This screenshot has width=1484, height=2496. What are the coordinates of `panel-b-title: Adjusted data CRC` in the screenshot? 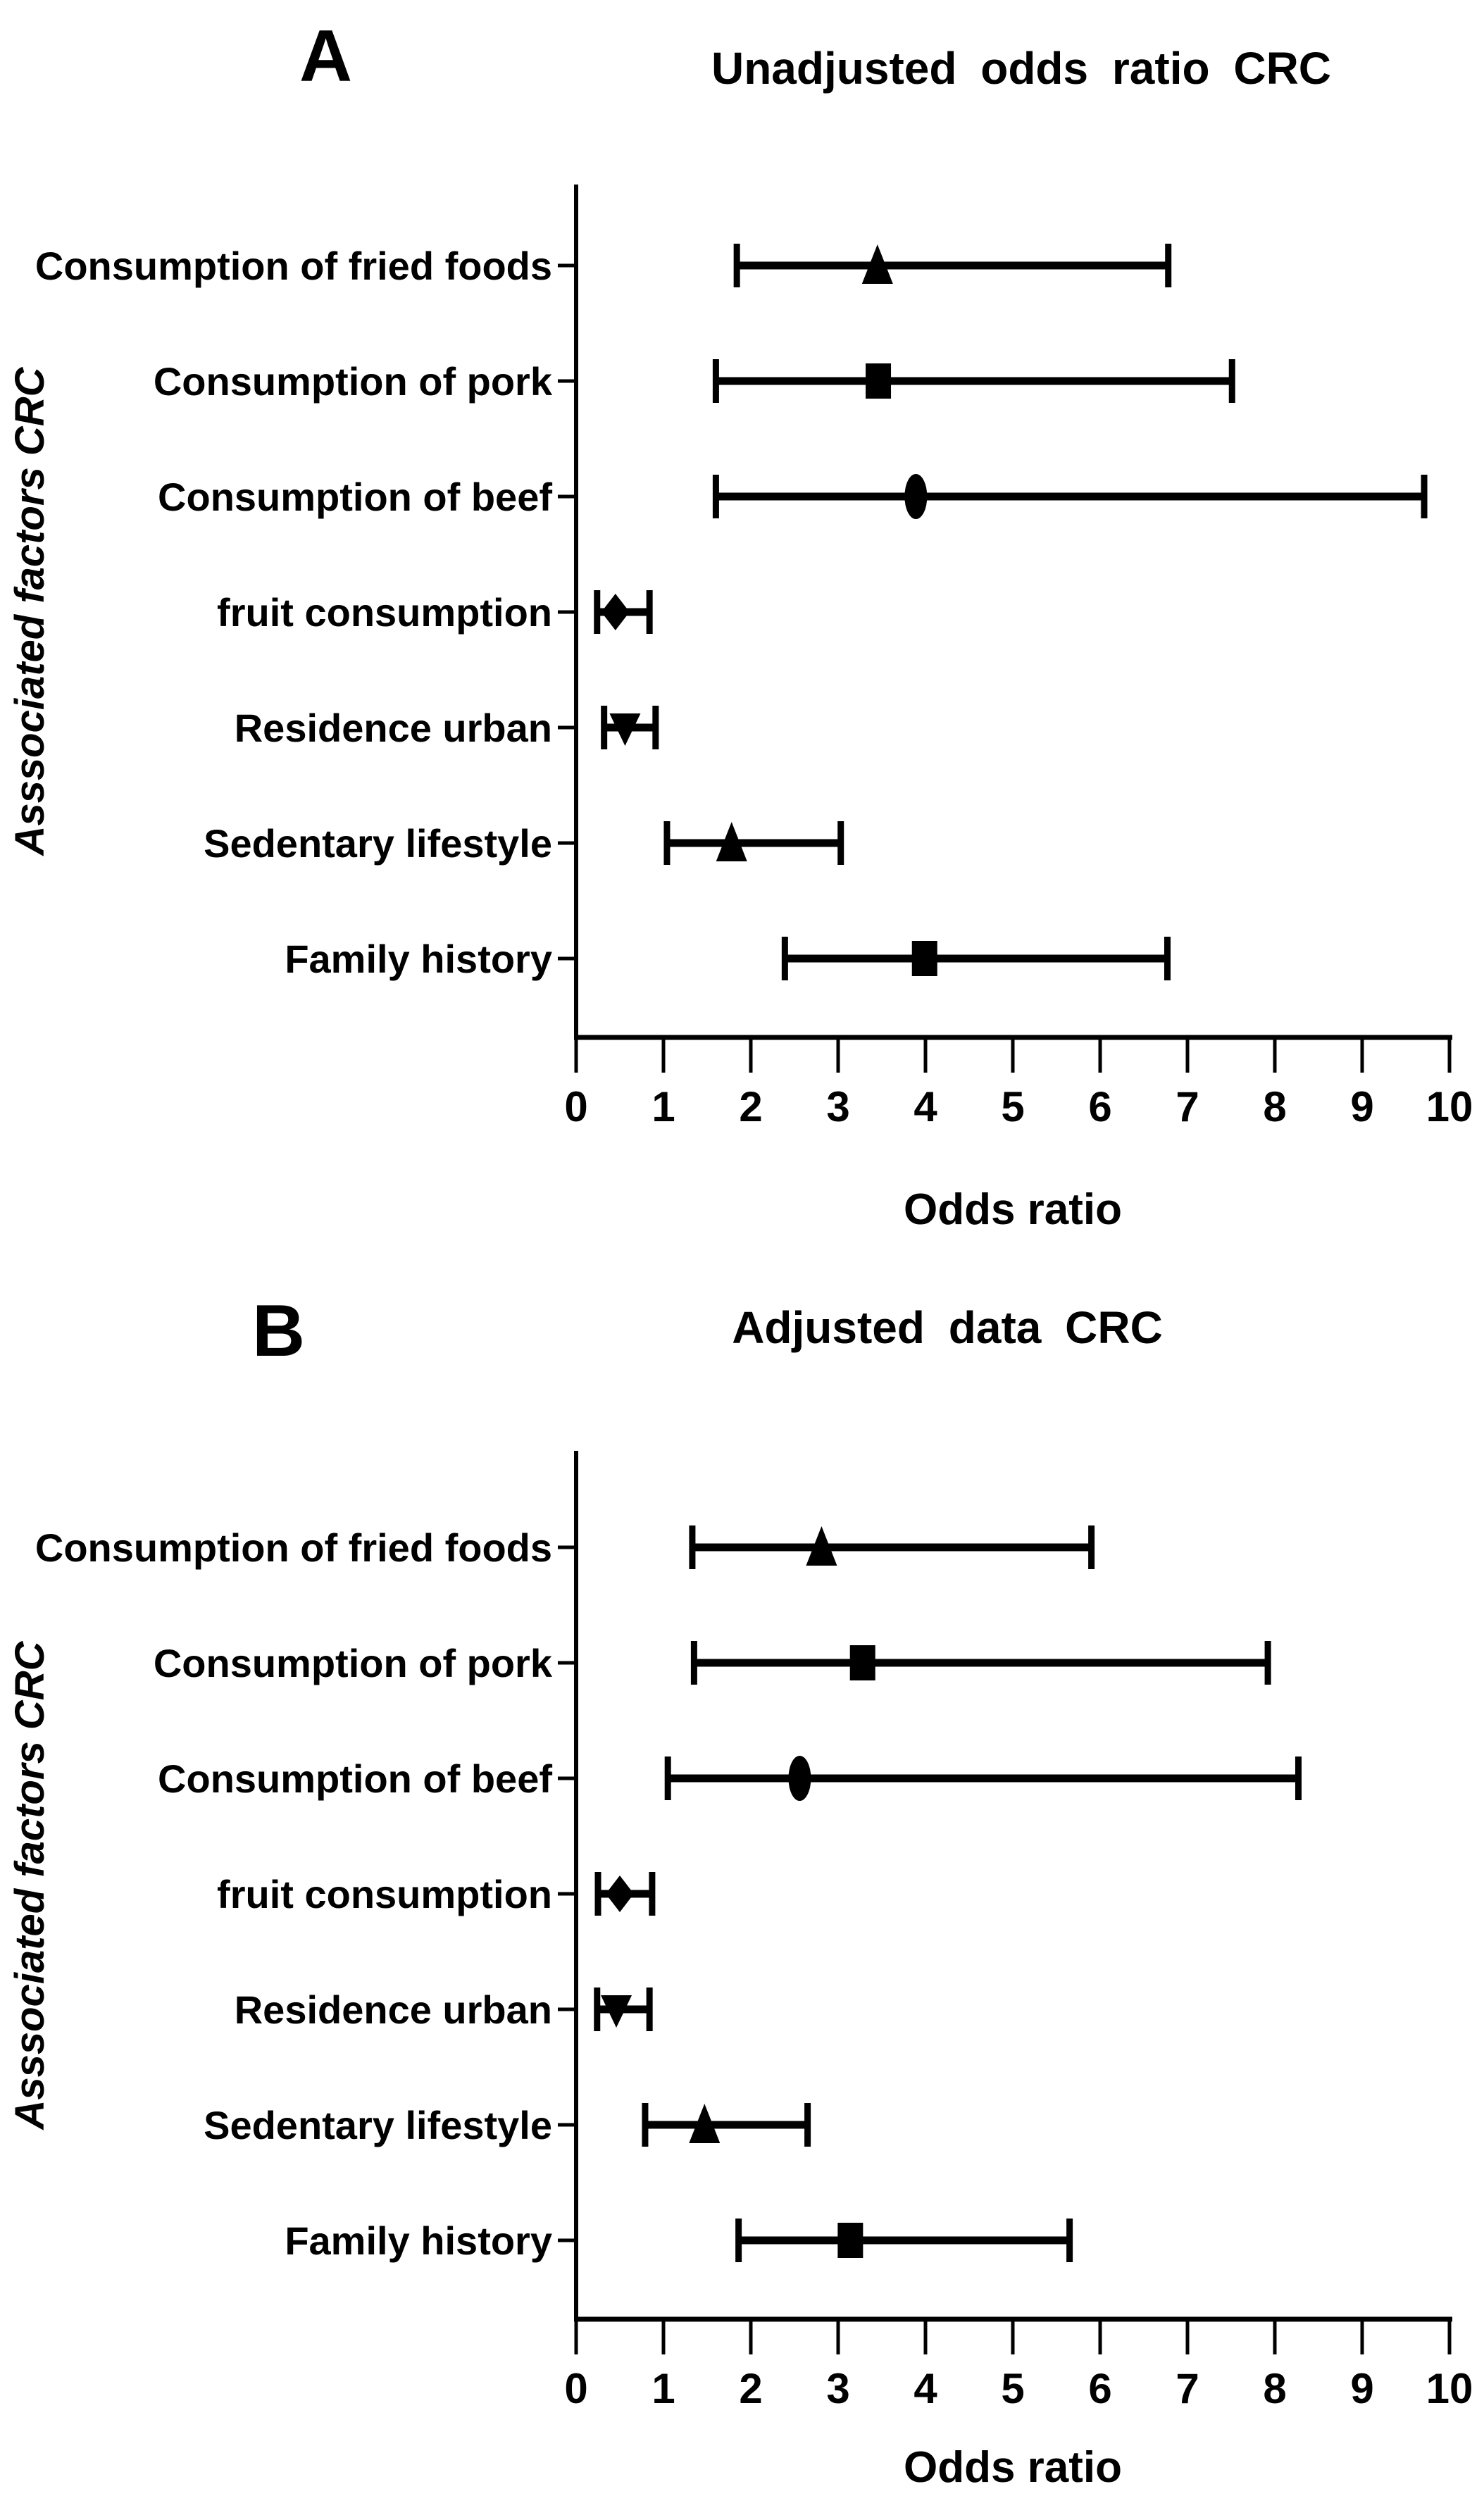 It's located at (947, 1327).